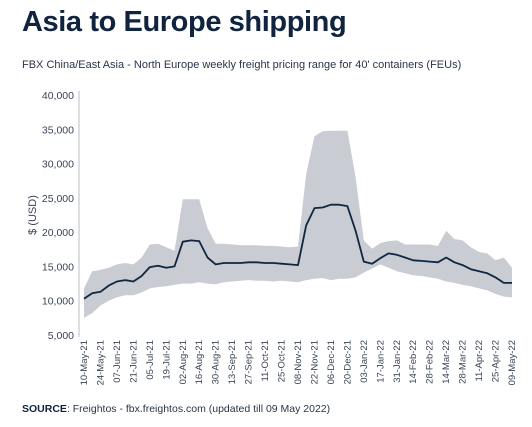  What do you see at coordinates (44, 409) in the screenshot?
I see `source-label: SOURCE` at bounding box center [44, 409].